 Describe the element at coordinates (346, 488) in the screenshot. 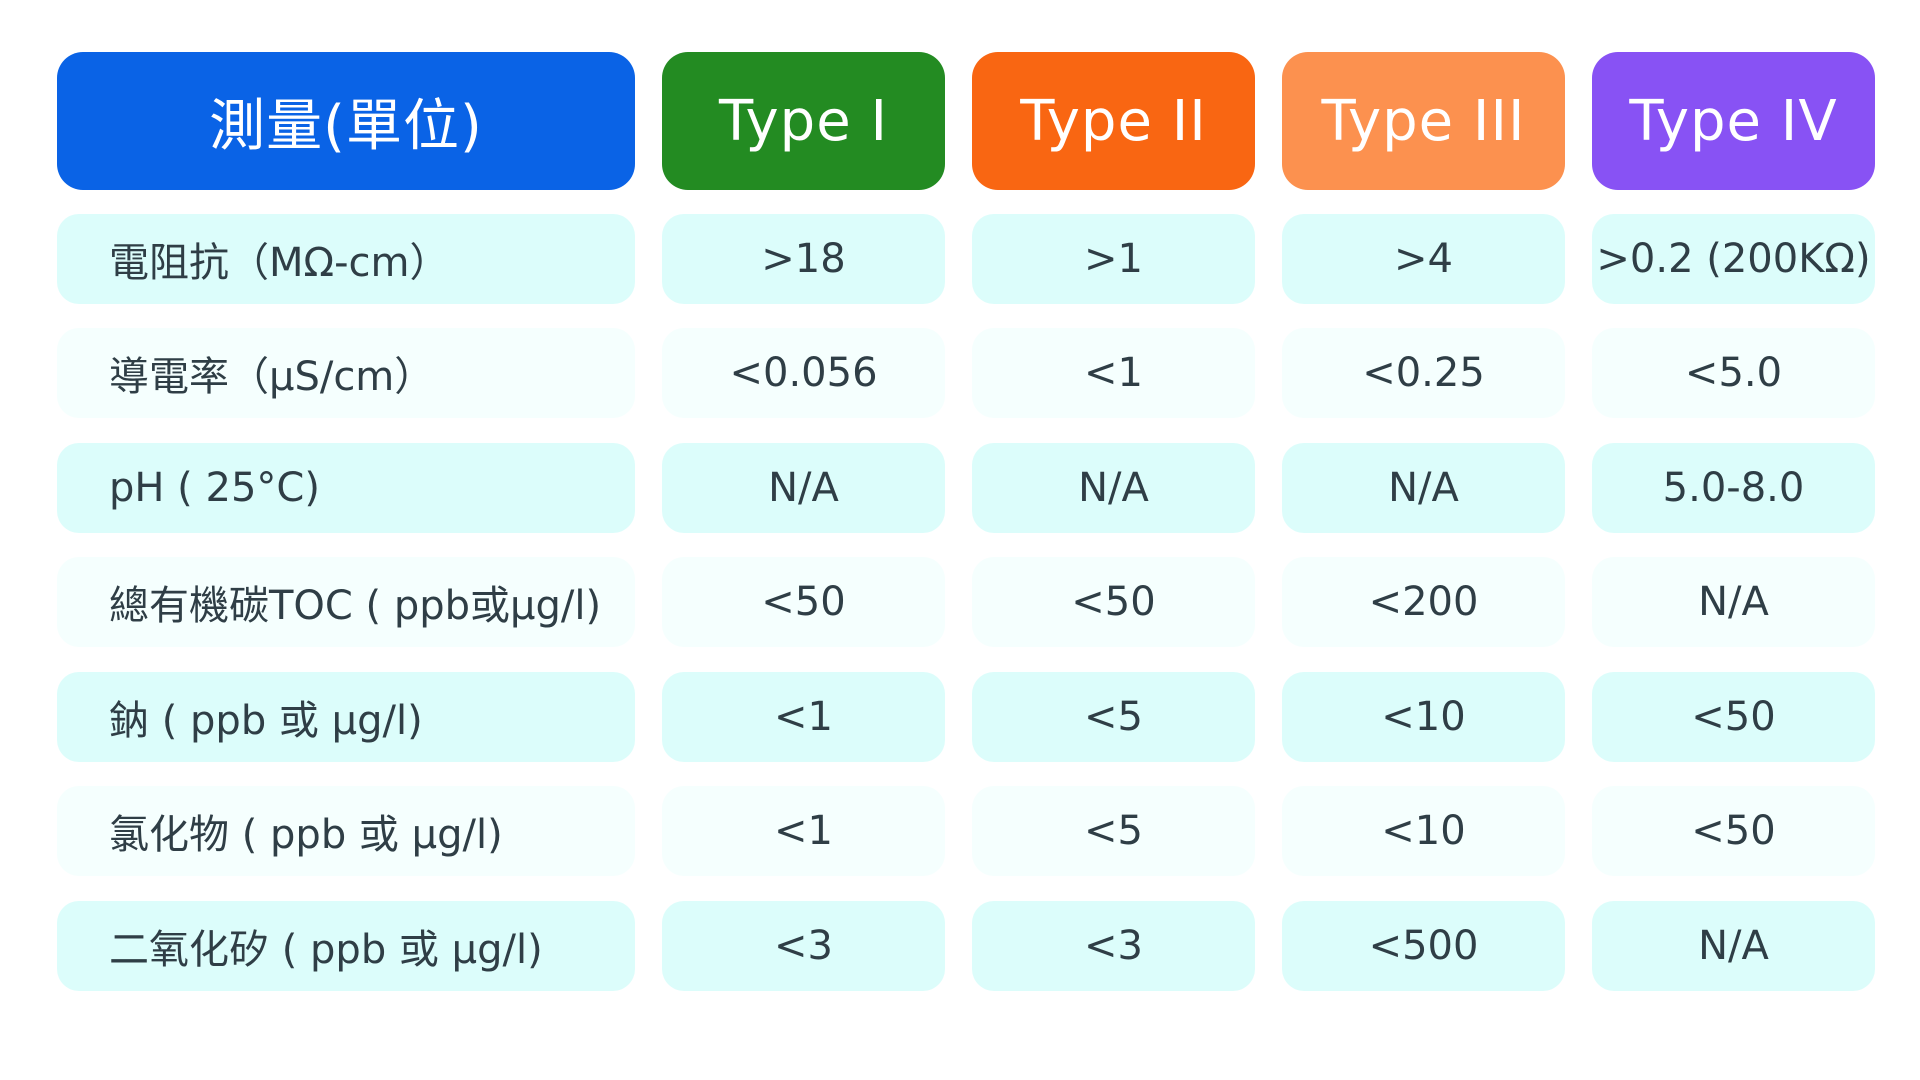

I see `row-label: pH ( 25°C)` at that location.